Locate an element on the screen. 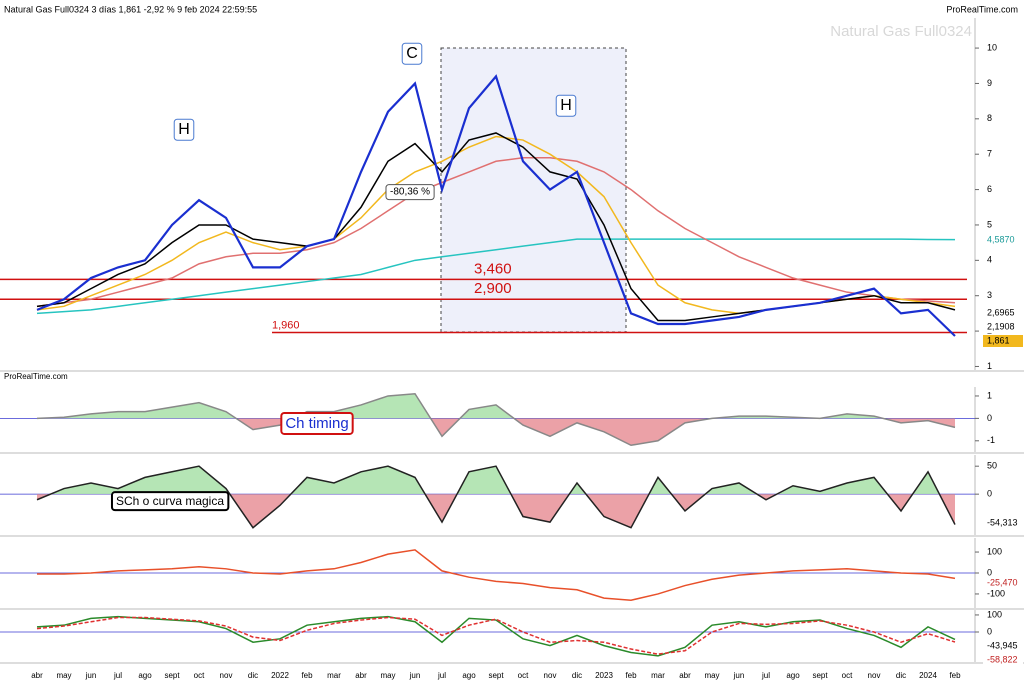 The height and width of the screenshot is (683, 1024). y-tick-label: 3 is located at coordinates (989, 295).